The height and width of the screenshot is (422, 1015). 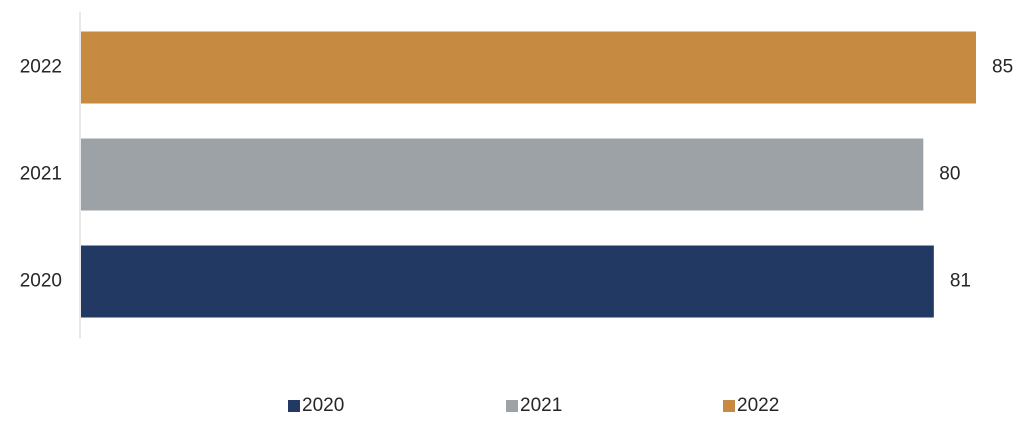 I want to click on category-label-2021: 2021, so click(x=41, y=174).